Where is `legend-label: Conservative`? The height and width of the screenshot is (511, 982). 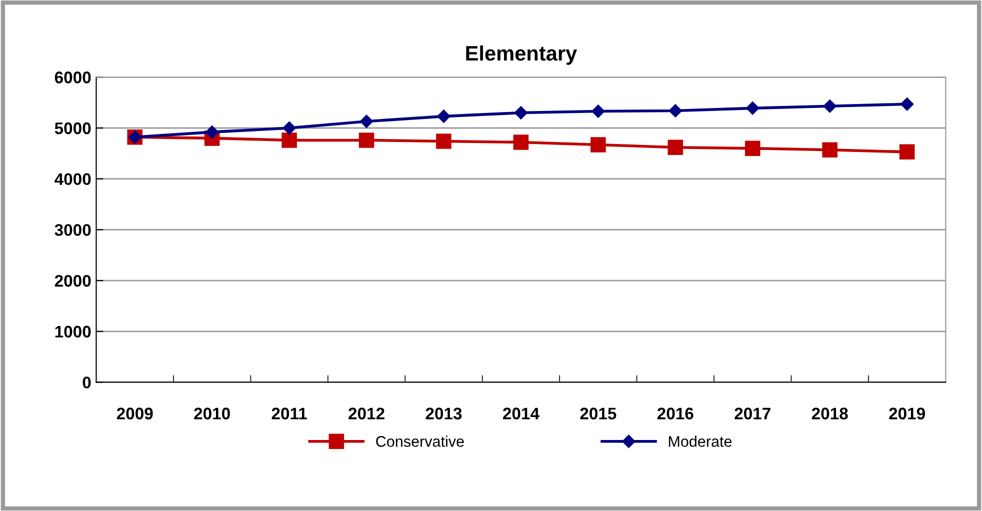 legend-label: Conservative is located at coordinates (420, 441).